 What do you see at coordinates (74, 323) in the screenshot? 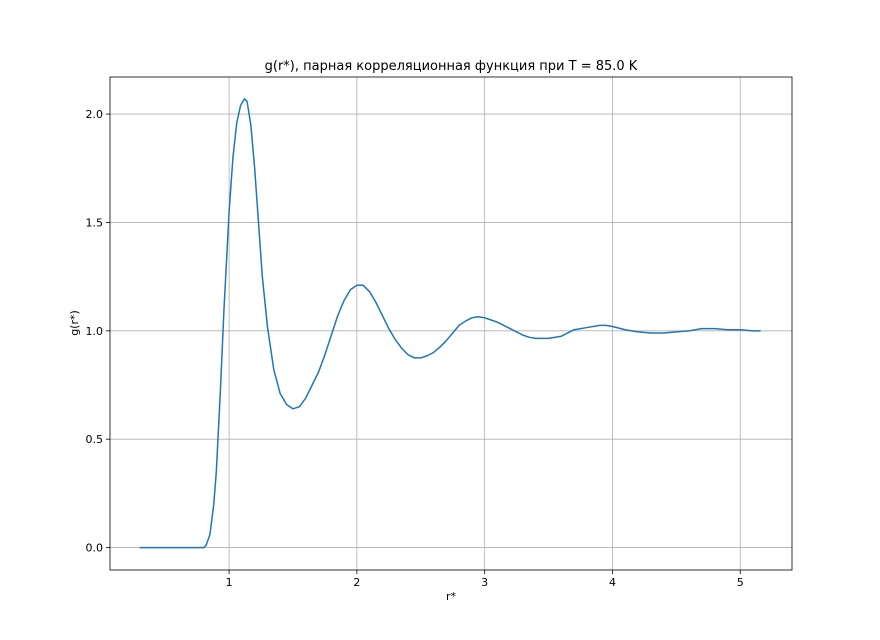
I see `y-axis-label: g(r*)` at bounding box center [74, 323].